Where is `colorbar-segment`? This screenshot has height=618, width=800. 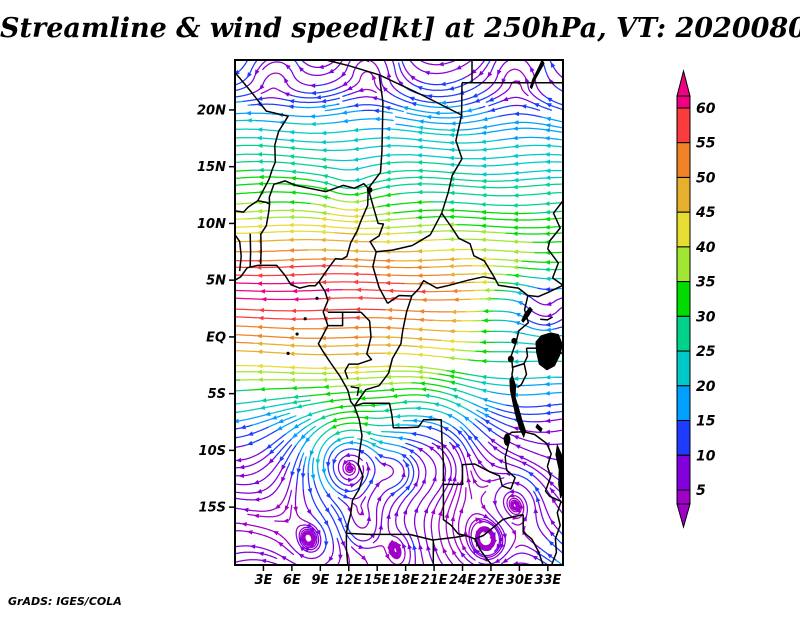 colorbar-segment is located at coordinates (683, 438).